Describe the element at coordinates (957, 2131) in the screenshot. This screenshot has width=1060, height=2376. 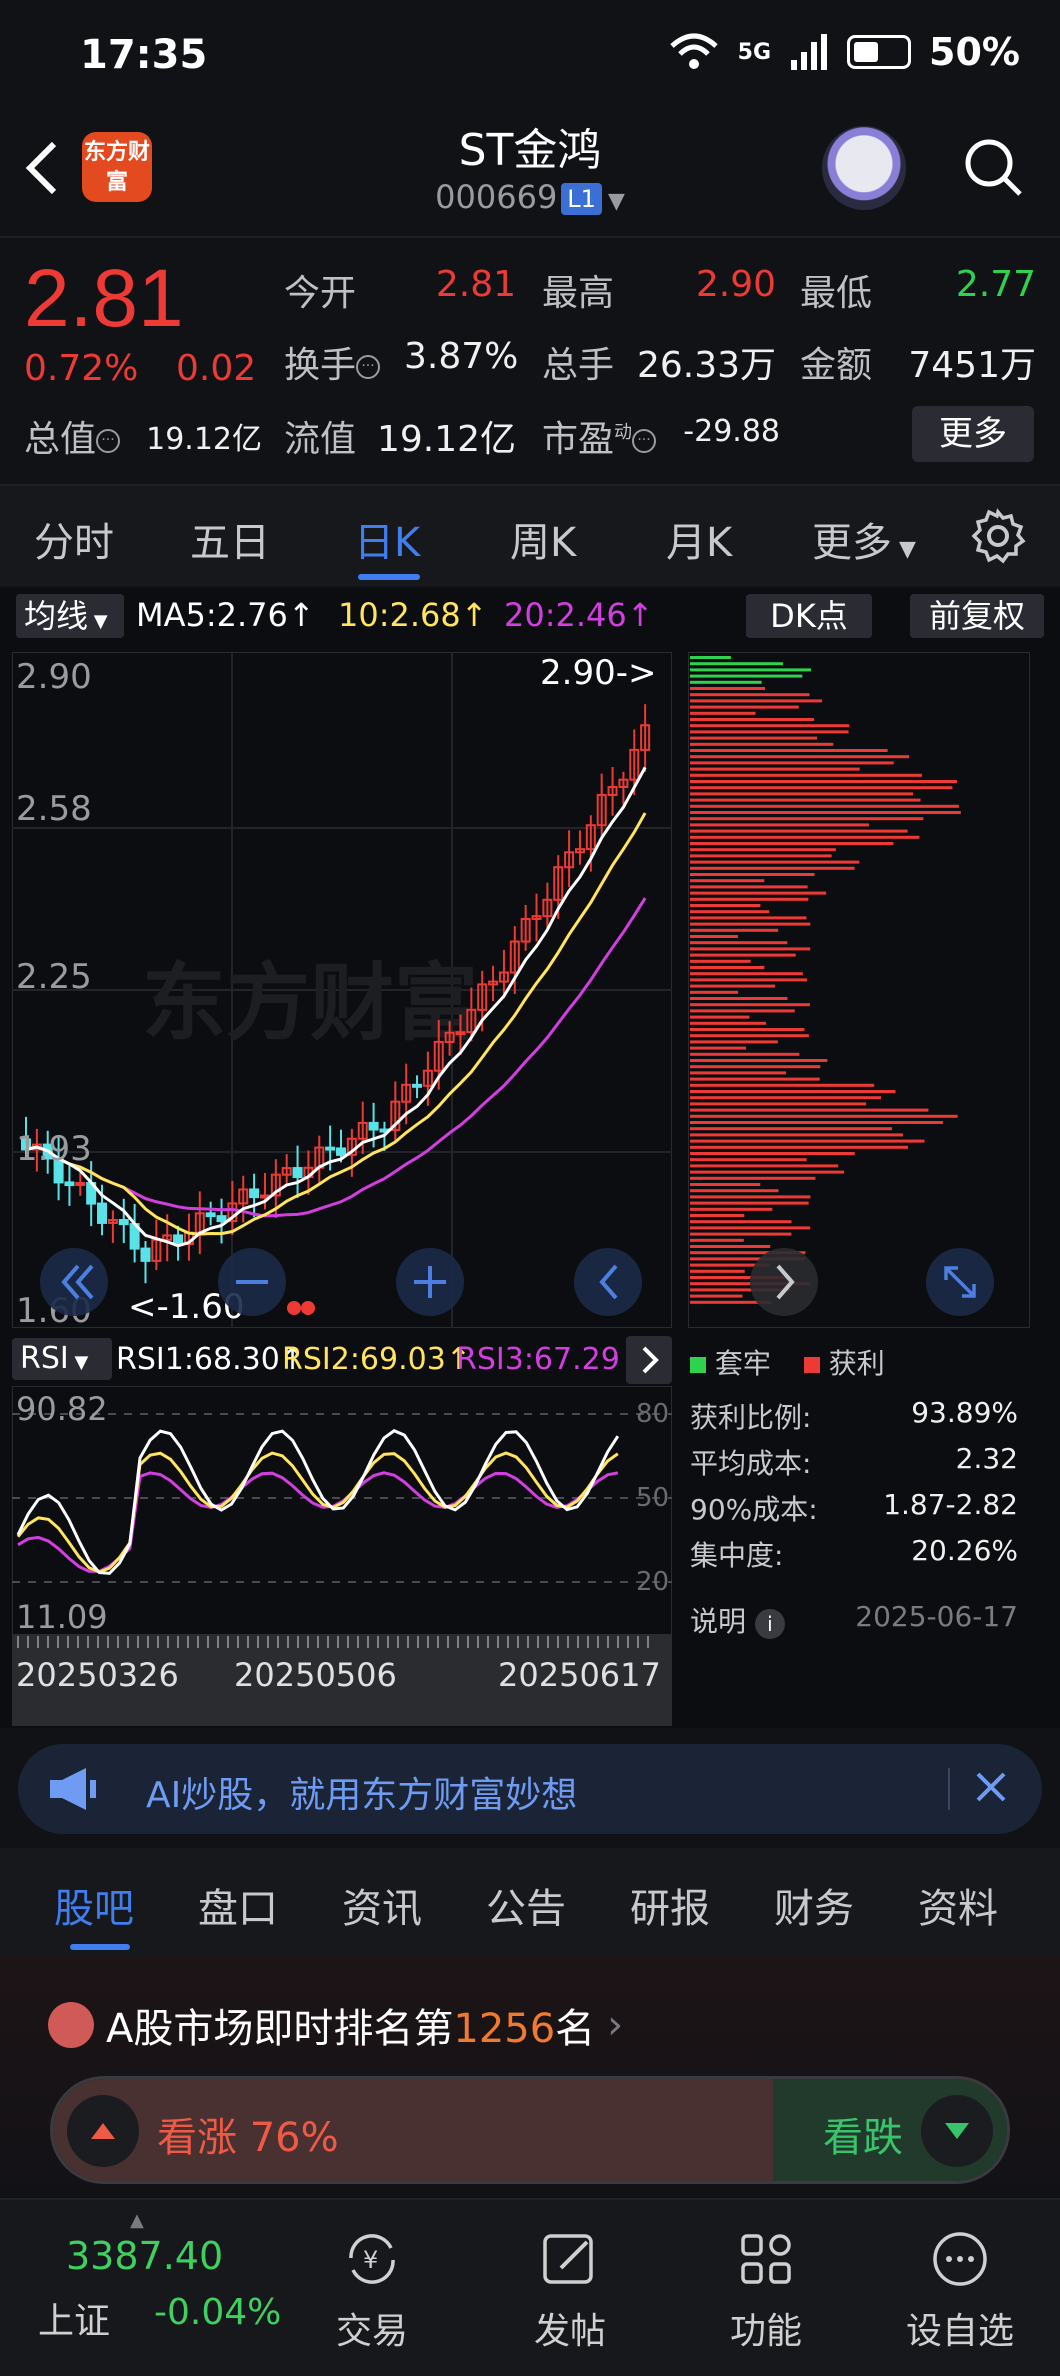
I see `vote-down-button` at that location.